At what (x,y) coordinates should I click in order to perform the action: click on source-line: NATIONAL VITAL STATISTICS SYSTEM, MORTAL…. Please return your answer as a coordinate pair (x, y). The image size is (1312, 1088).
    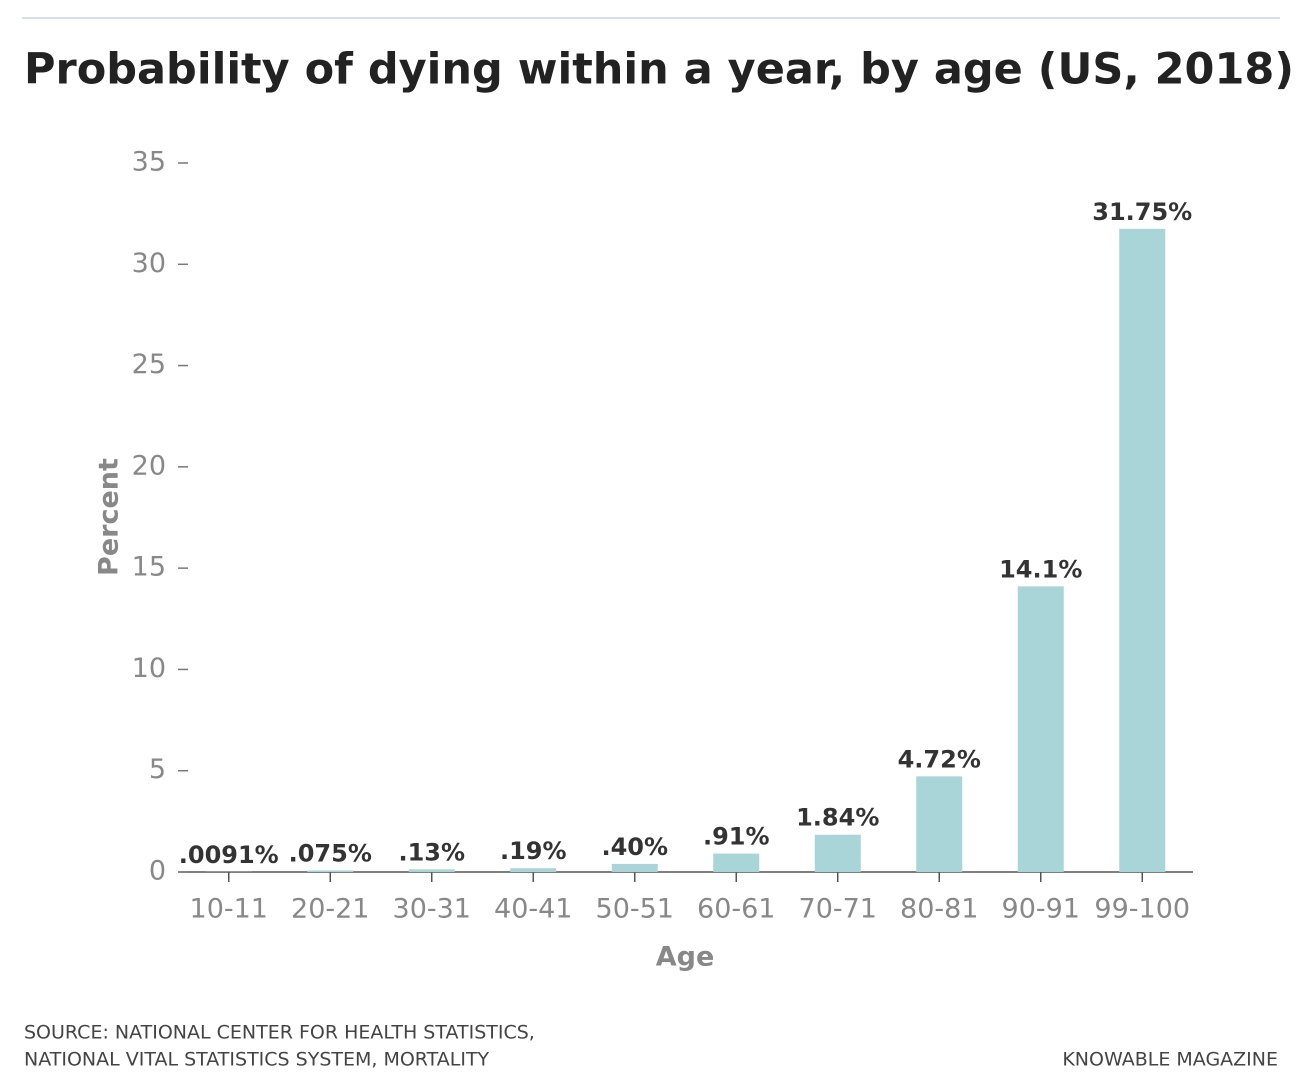
    Looking at the image, I should click on (257, 1060).